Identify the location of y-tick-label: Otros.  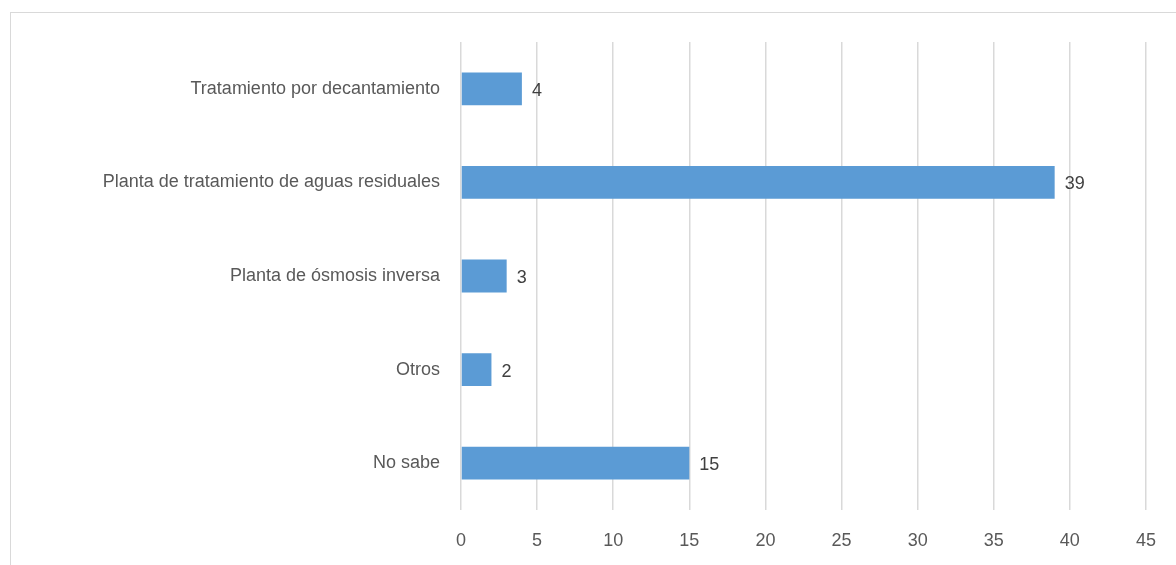
(417, 368).